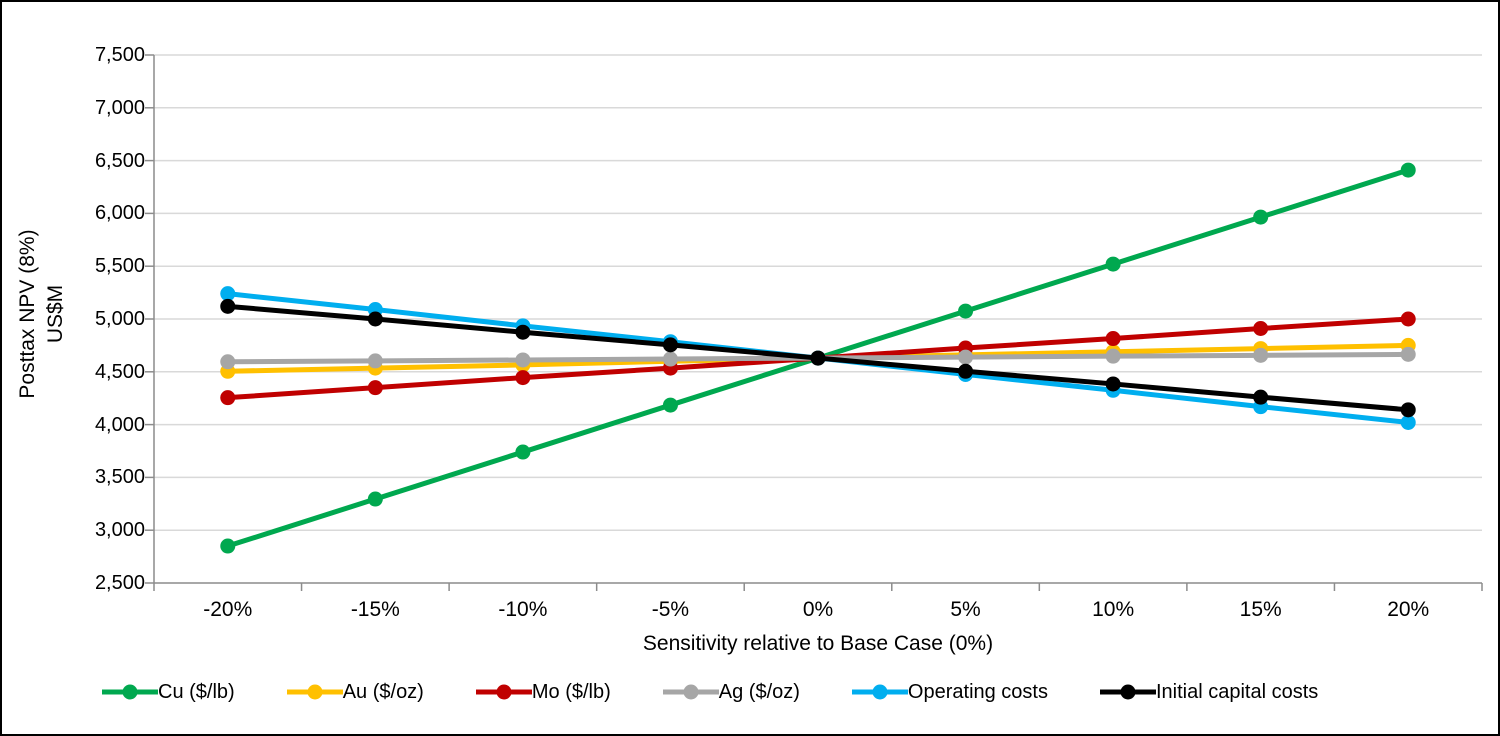  I want to click on legend-label-initial-capital-costs: Initial capital costs, so click(1237, 691).